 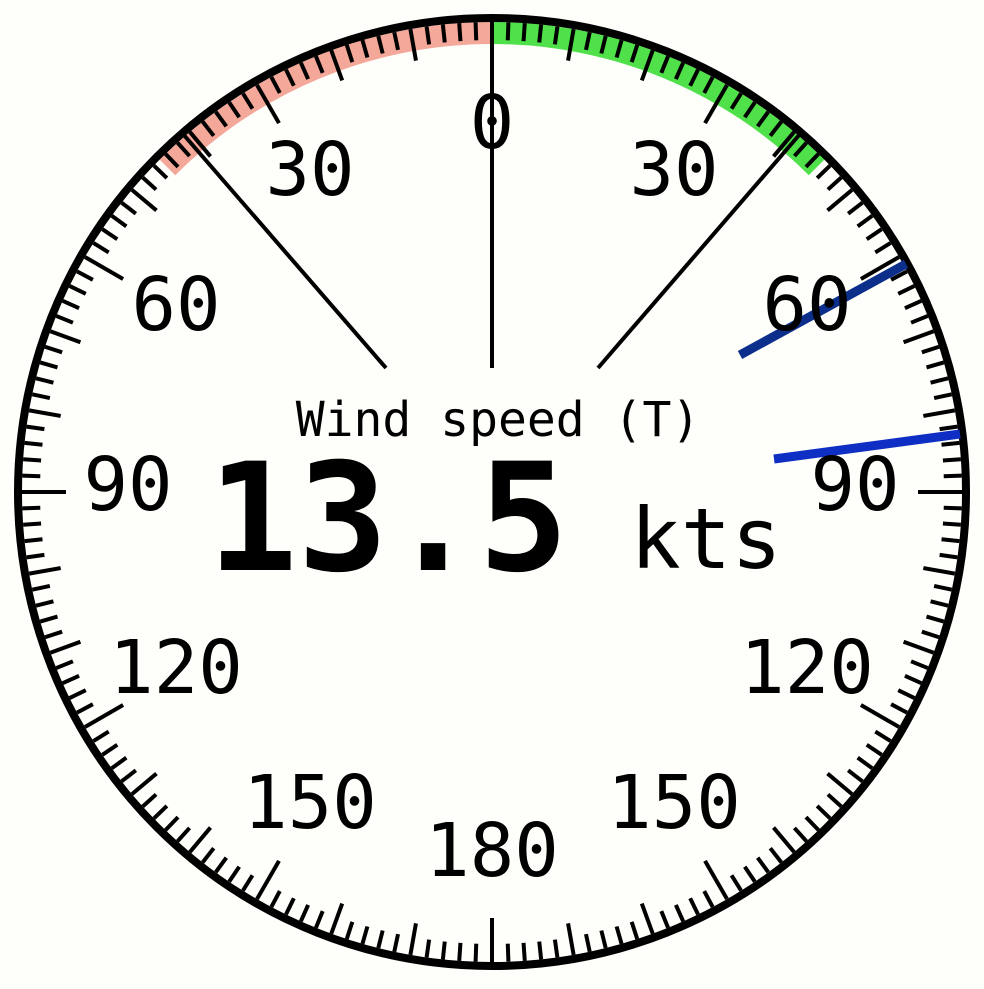 What do you see at coordinates (849, 362) in the screenshot?
I see `wind-needles` at bounding box center [849, 362].